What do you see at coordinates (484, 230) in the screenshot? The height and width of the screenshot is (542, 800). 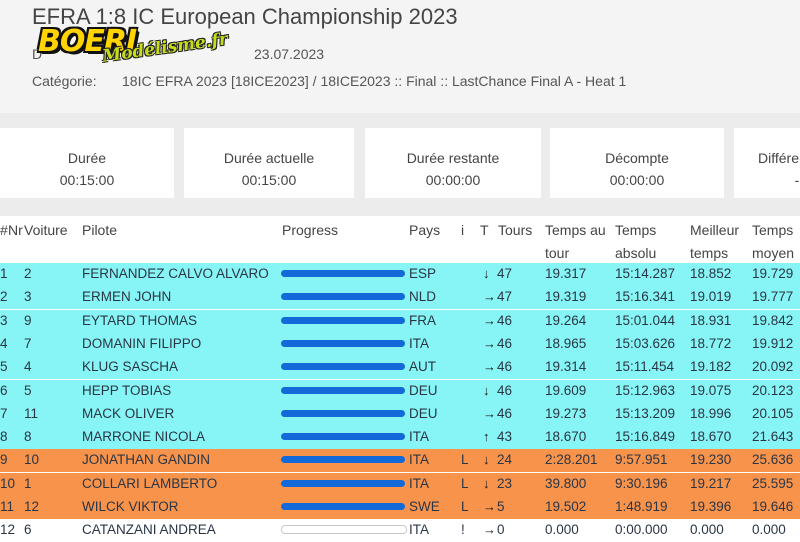 I see `col-t: T` at bounding box center [484, 230].